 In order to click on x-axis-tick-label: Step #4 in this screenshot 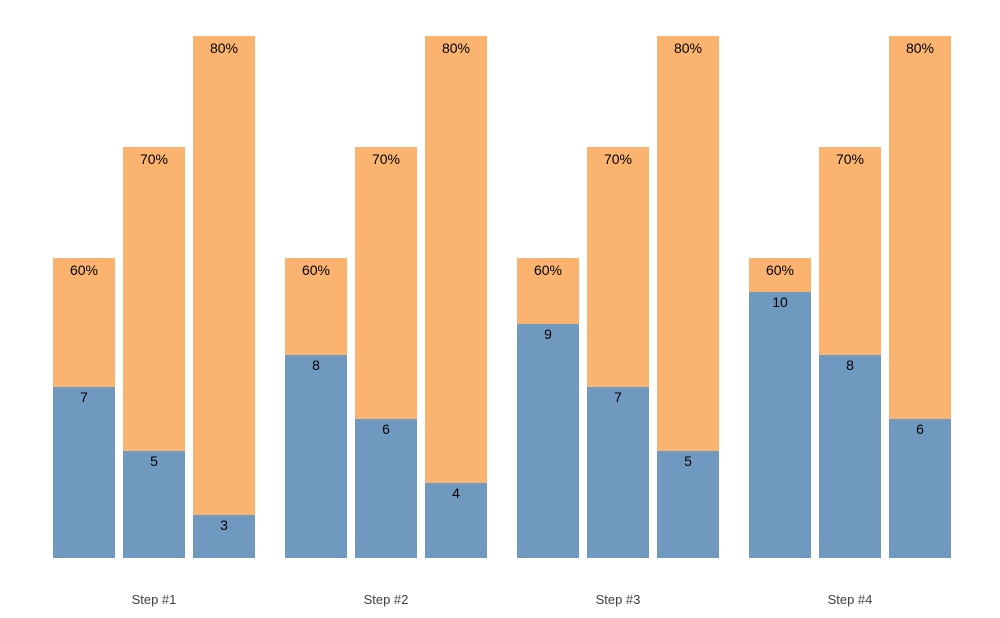, I will do `click(850, 599)`.